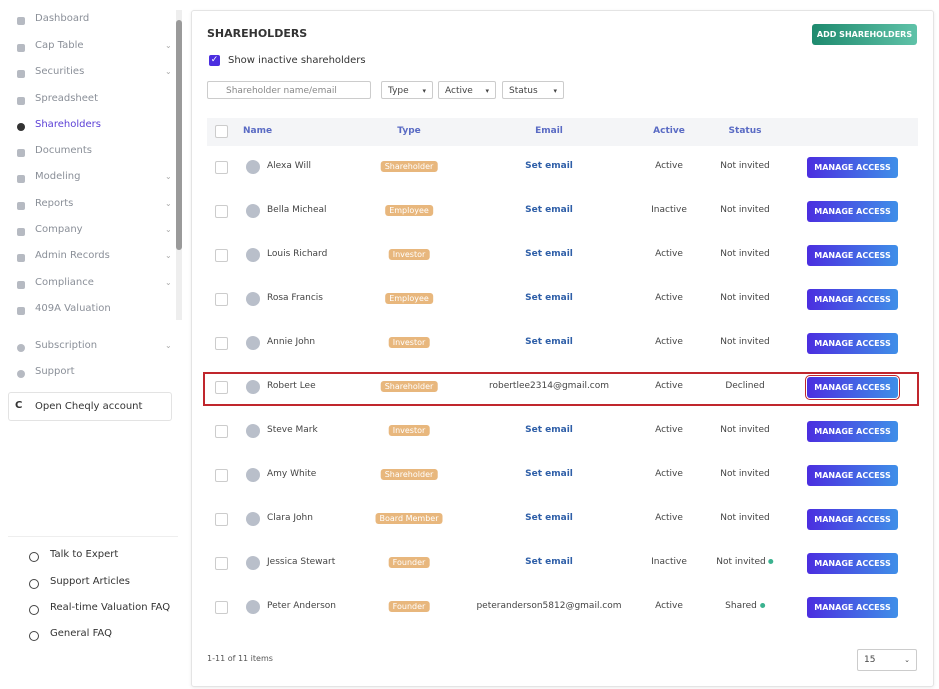 The image size is (939, 689). I want to click on add-button: ADD SHAREHOLDERS, so click(864, 34).